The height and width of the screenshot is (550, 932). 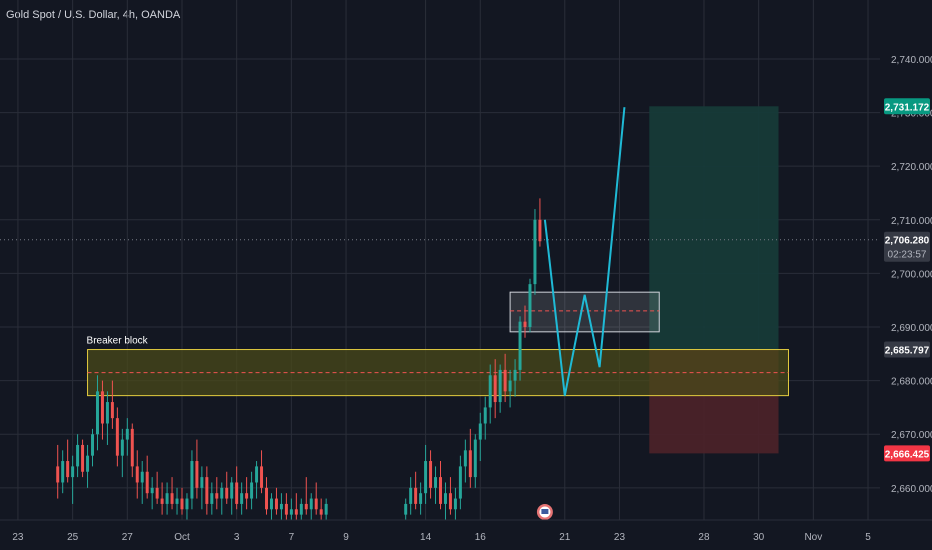 I want to click on price-tick-label: 2,680.000, so click(x=911, y=382).